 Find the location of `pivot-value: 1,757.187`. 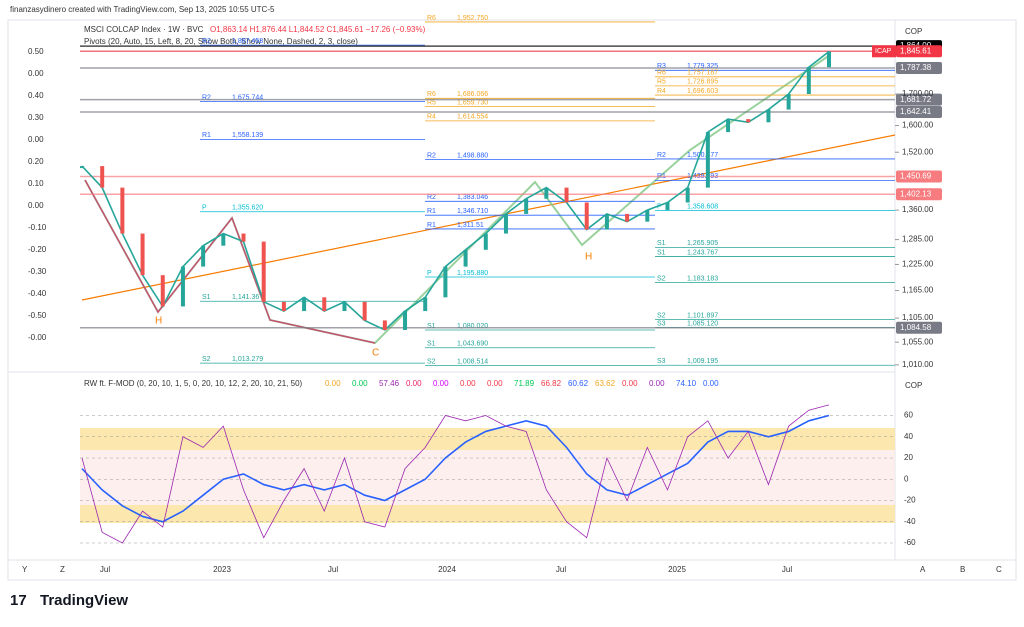

pivot-value: 1,757.187 is located at coordinates (702, 73).